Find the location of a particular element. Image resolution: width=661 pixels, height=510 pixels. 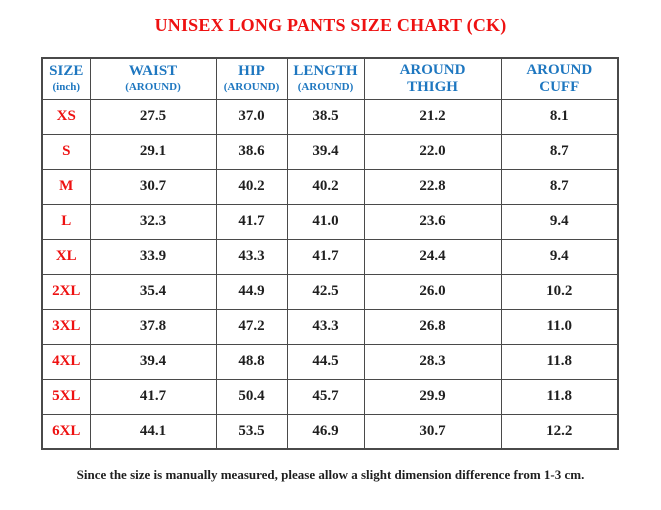

value-cell: 48.8 is located at coordinates (251, 361).